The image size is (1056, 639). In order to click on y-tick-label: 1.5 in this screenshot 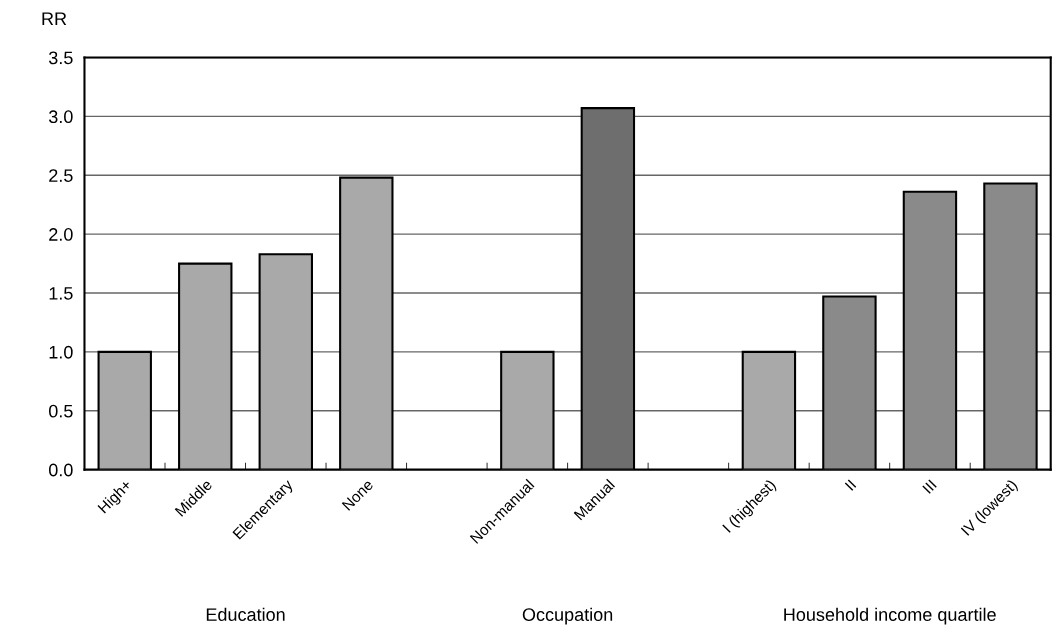, I will do `click(61, 293)`.